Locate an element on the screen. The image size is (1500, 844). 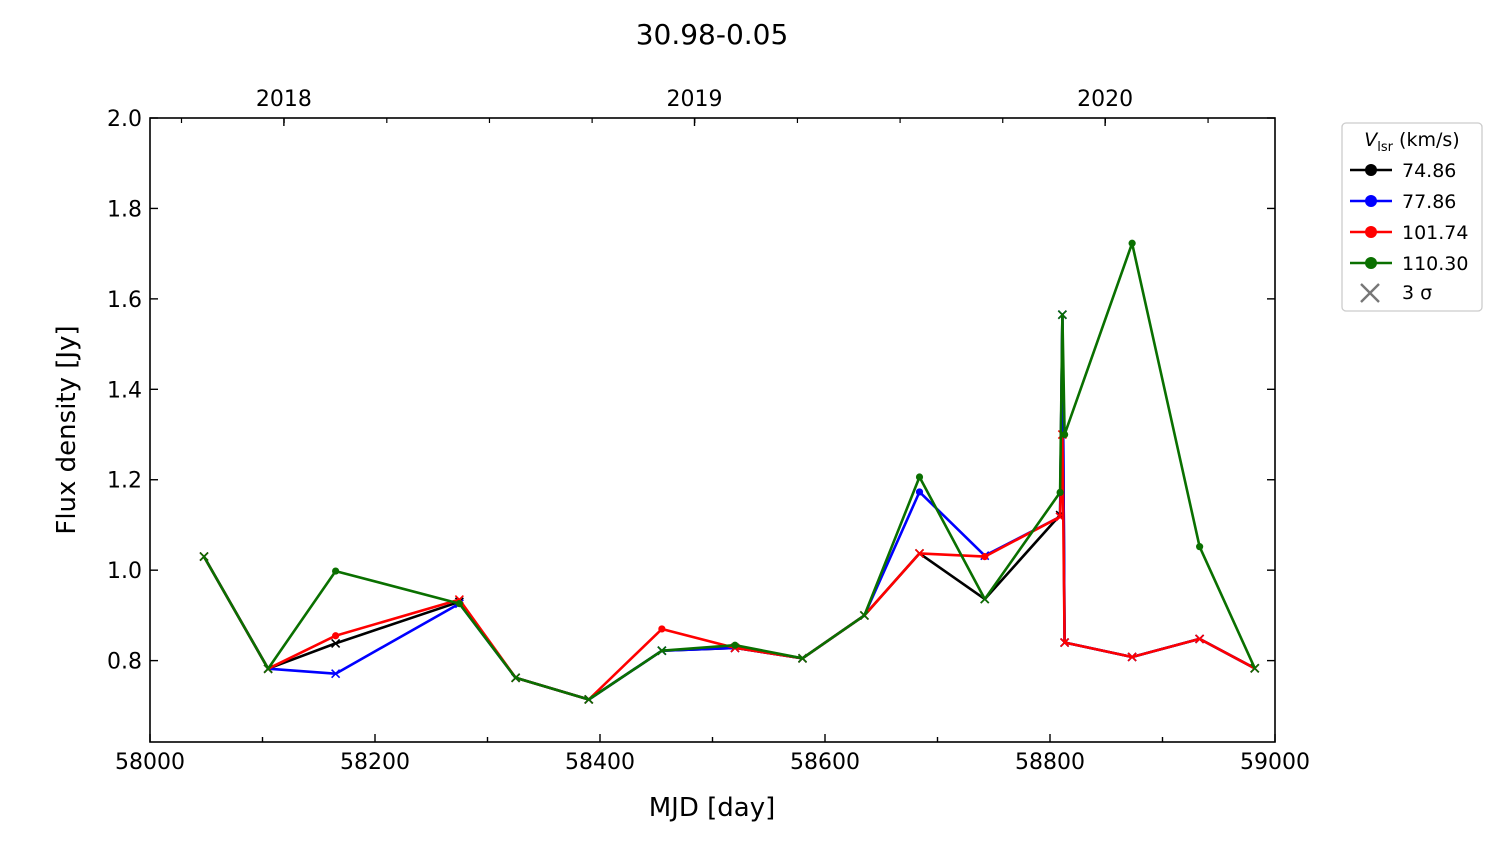
legend-item-110.30: 110.30 is located at coordinates (1409, 264).